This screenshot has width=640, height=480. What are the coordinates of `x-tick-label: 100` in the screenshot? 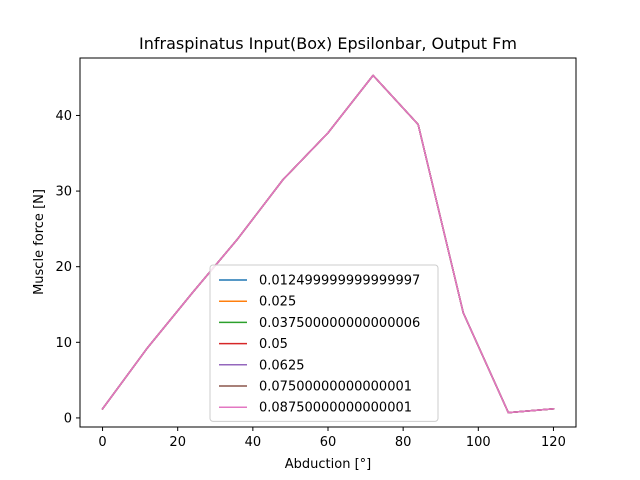 It's located at (478, 442).